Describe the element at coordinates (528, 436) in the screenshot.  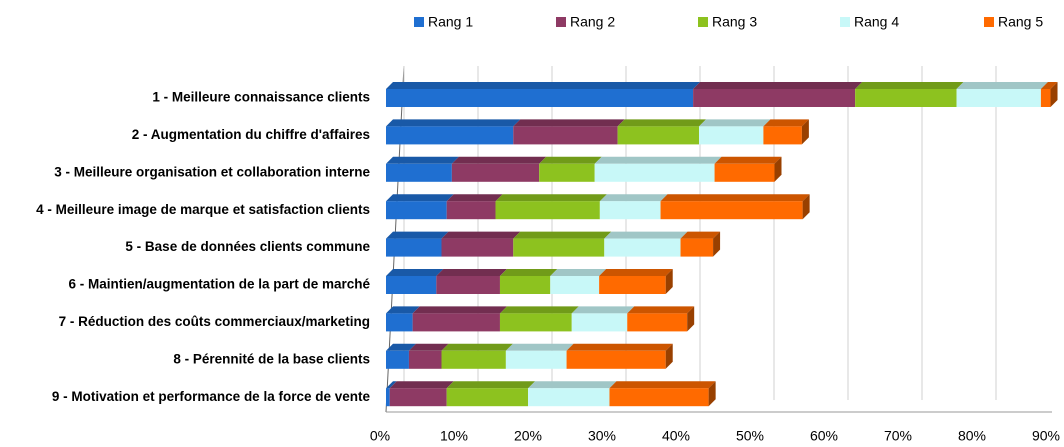
I see `x-tick-label: 20%` at that location.